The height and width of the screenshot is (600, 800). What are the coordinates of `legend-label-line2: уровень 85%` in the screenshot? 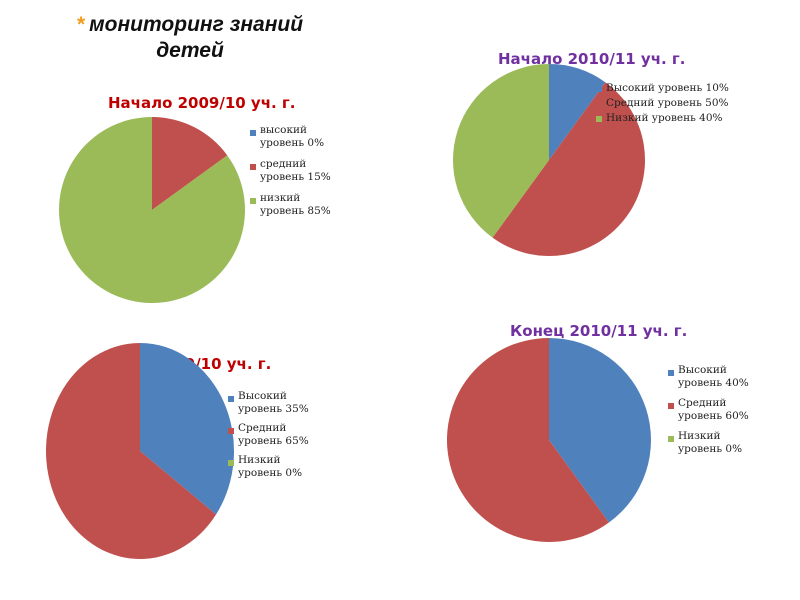 It's located at (295, 211).